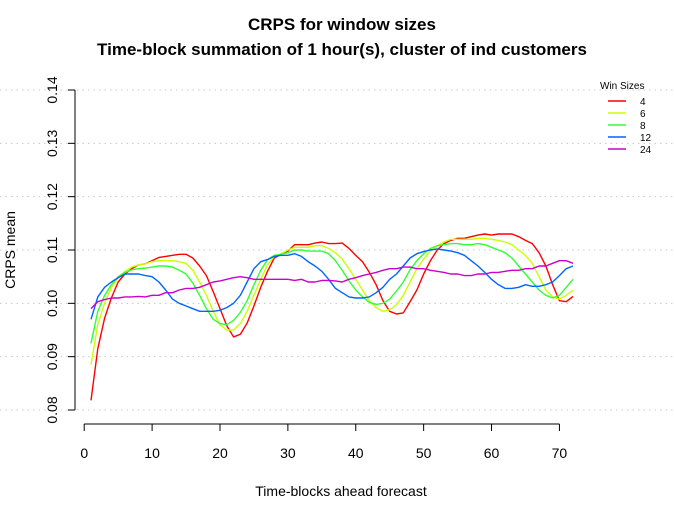  Describe the element at coordinates (646, 138) in the screenshot. I see `legend-label-12: 12` at that location.